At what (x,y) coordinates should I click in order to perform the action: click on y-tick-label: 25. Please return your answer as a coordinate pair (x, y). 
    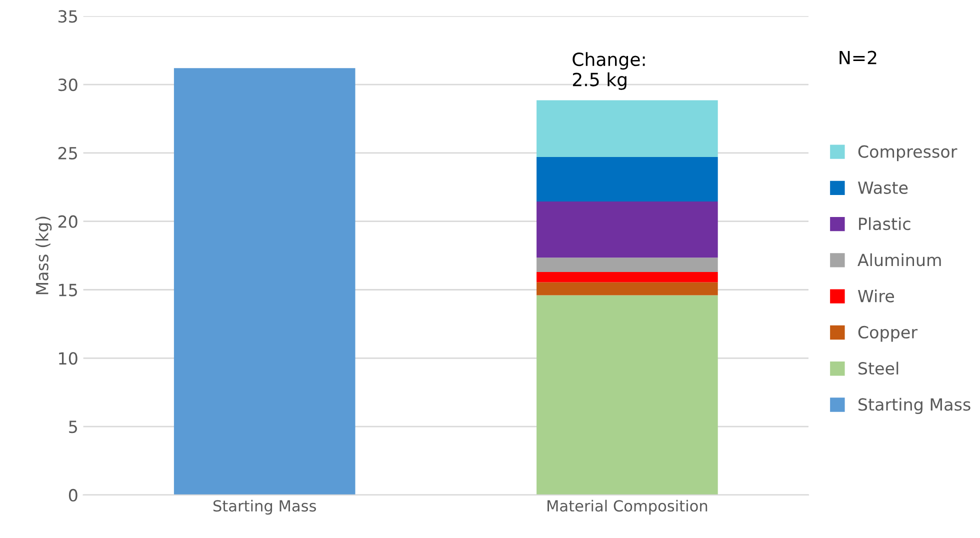
    Looking at the image, I should click on (67, 153).